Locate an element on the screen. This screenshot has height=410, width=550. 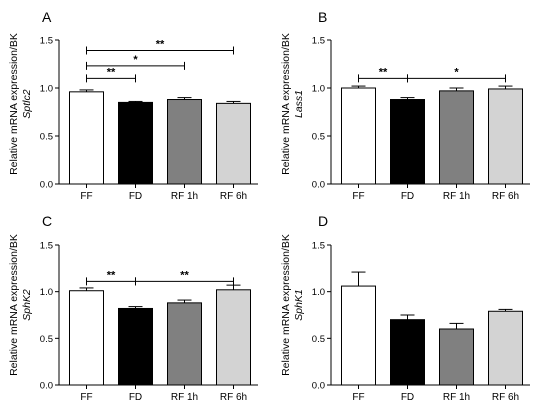
panel-d-gene-label: SphK1 is located at coordinates (299, 305).